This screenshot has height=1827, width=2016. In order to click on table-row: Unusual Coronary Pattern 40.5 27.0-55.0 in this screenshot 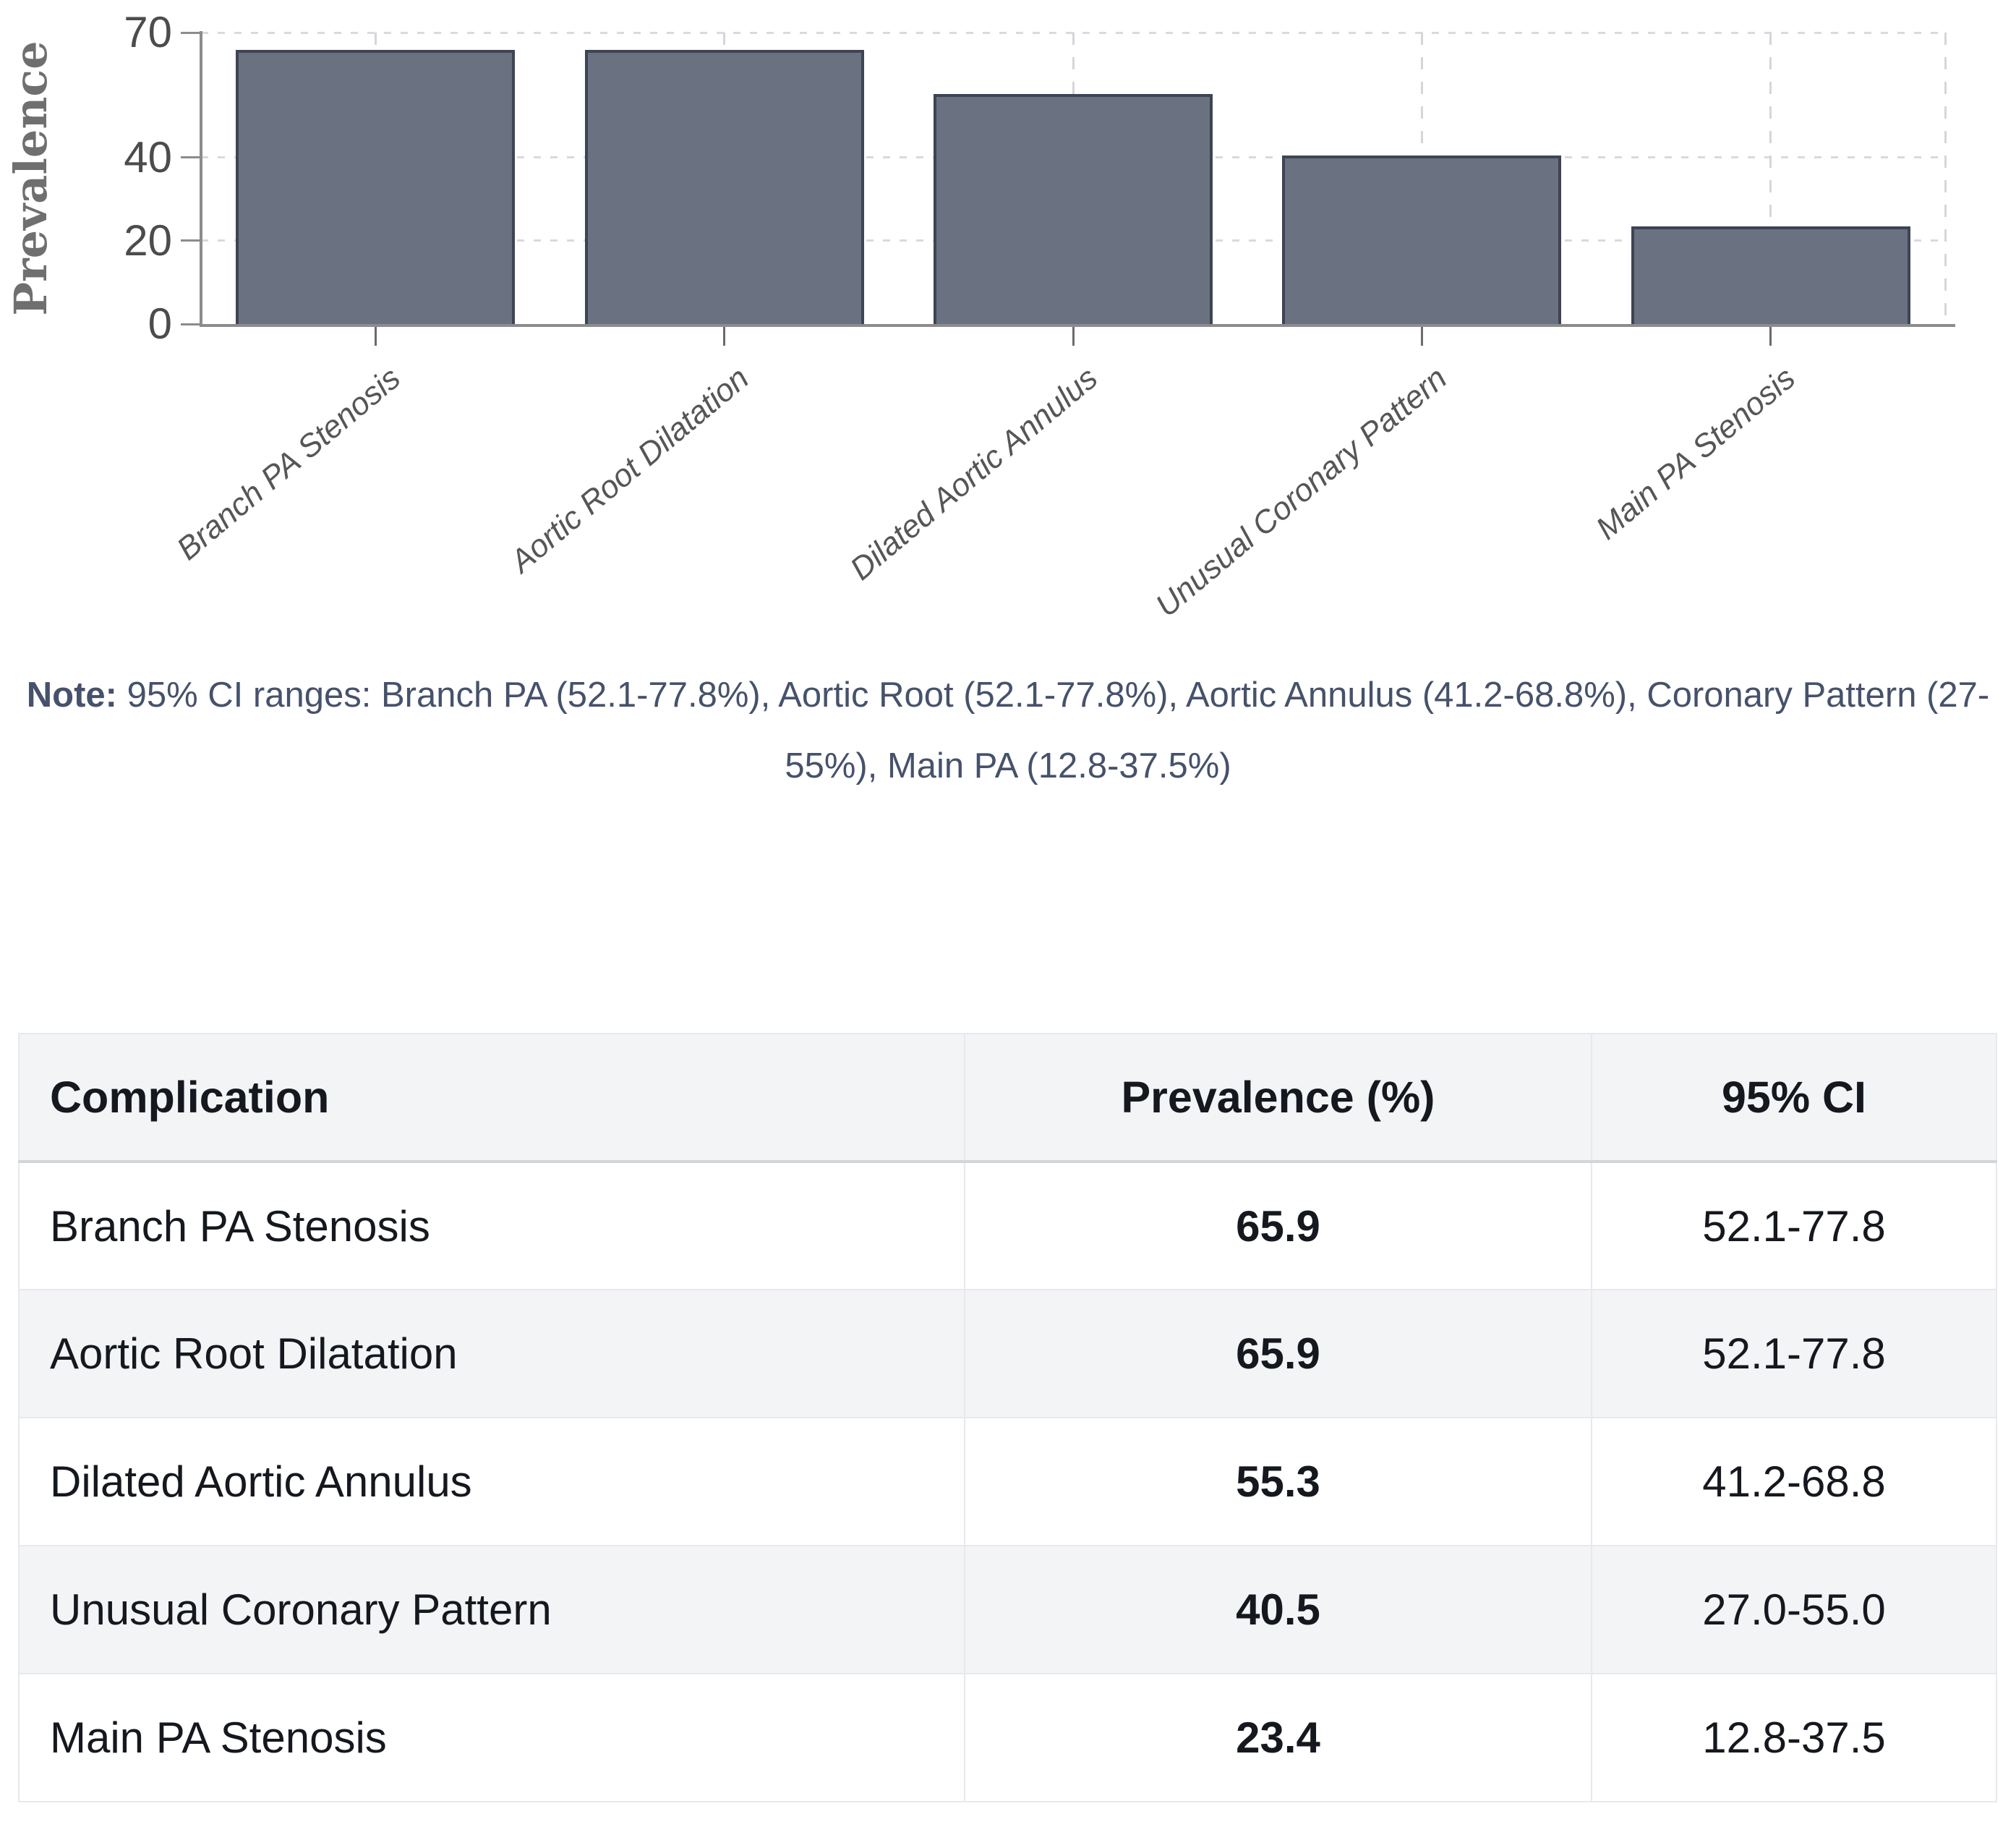, I will do `click(1008, 1609)`.